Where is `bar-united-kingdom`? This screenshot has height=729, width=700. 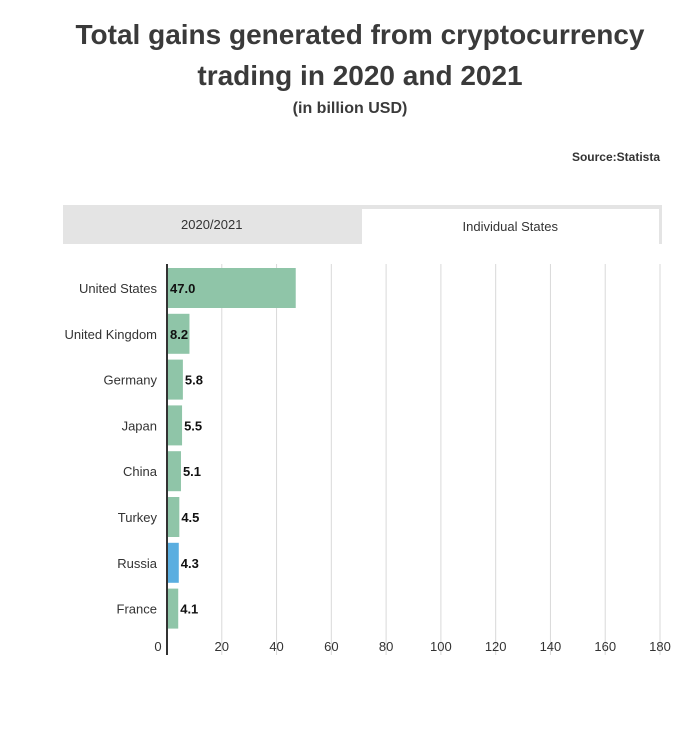
bar-united-kingdom is located at coordinates (178, 333).